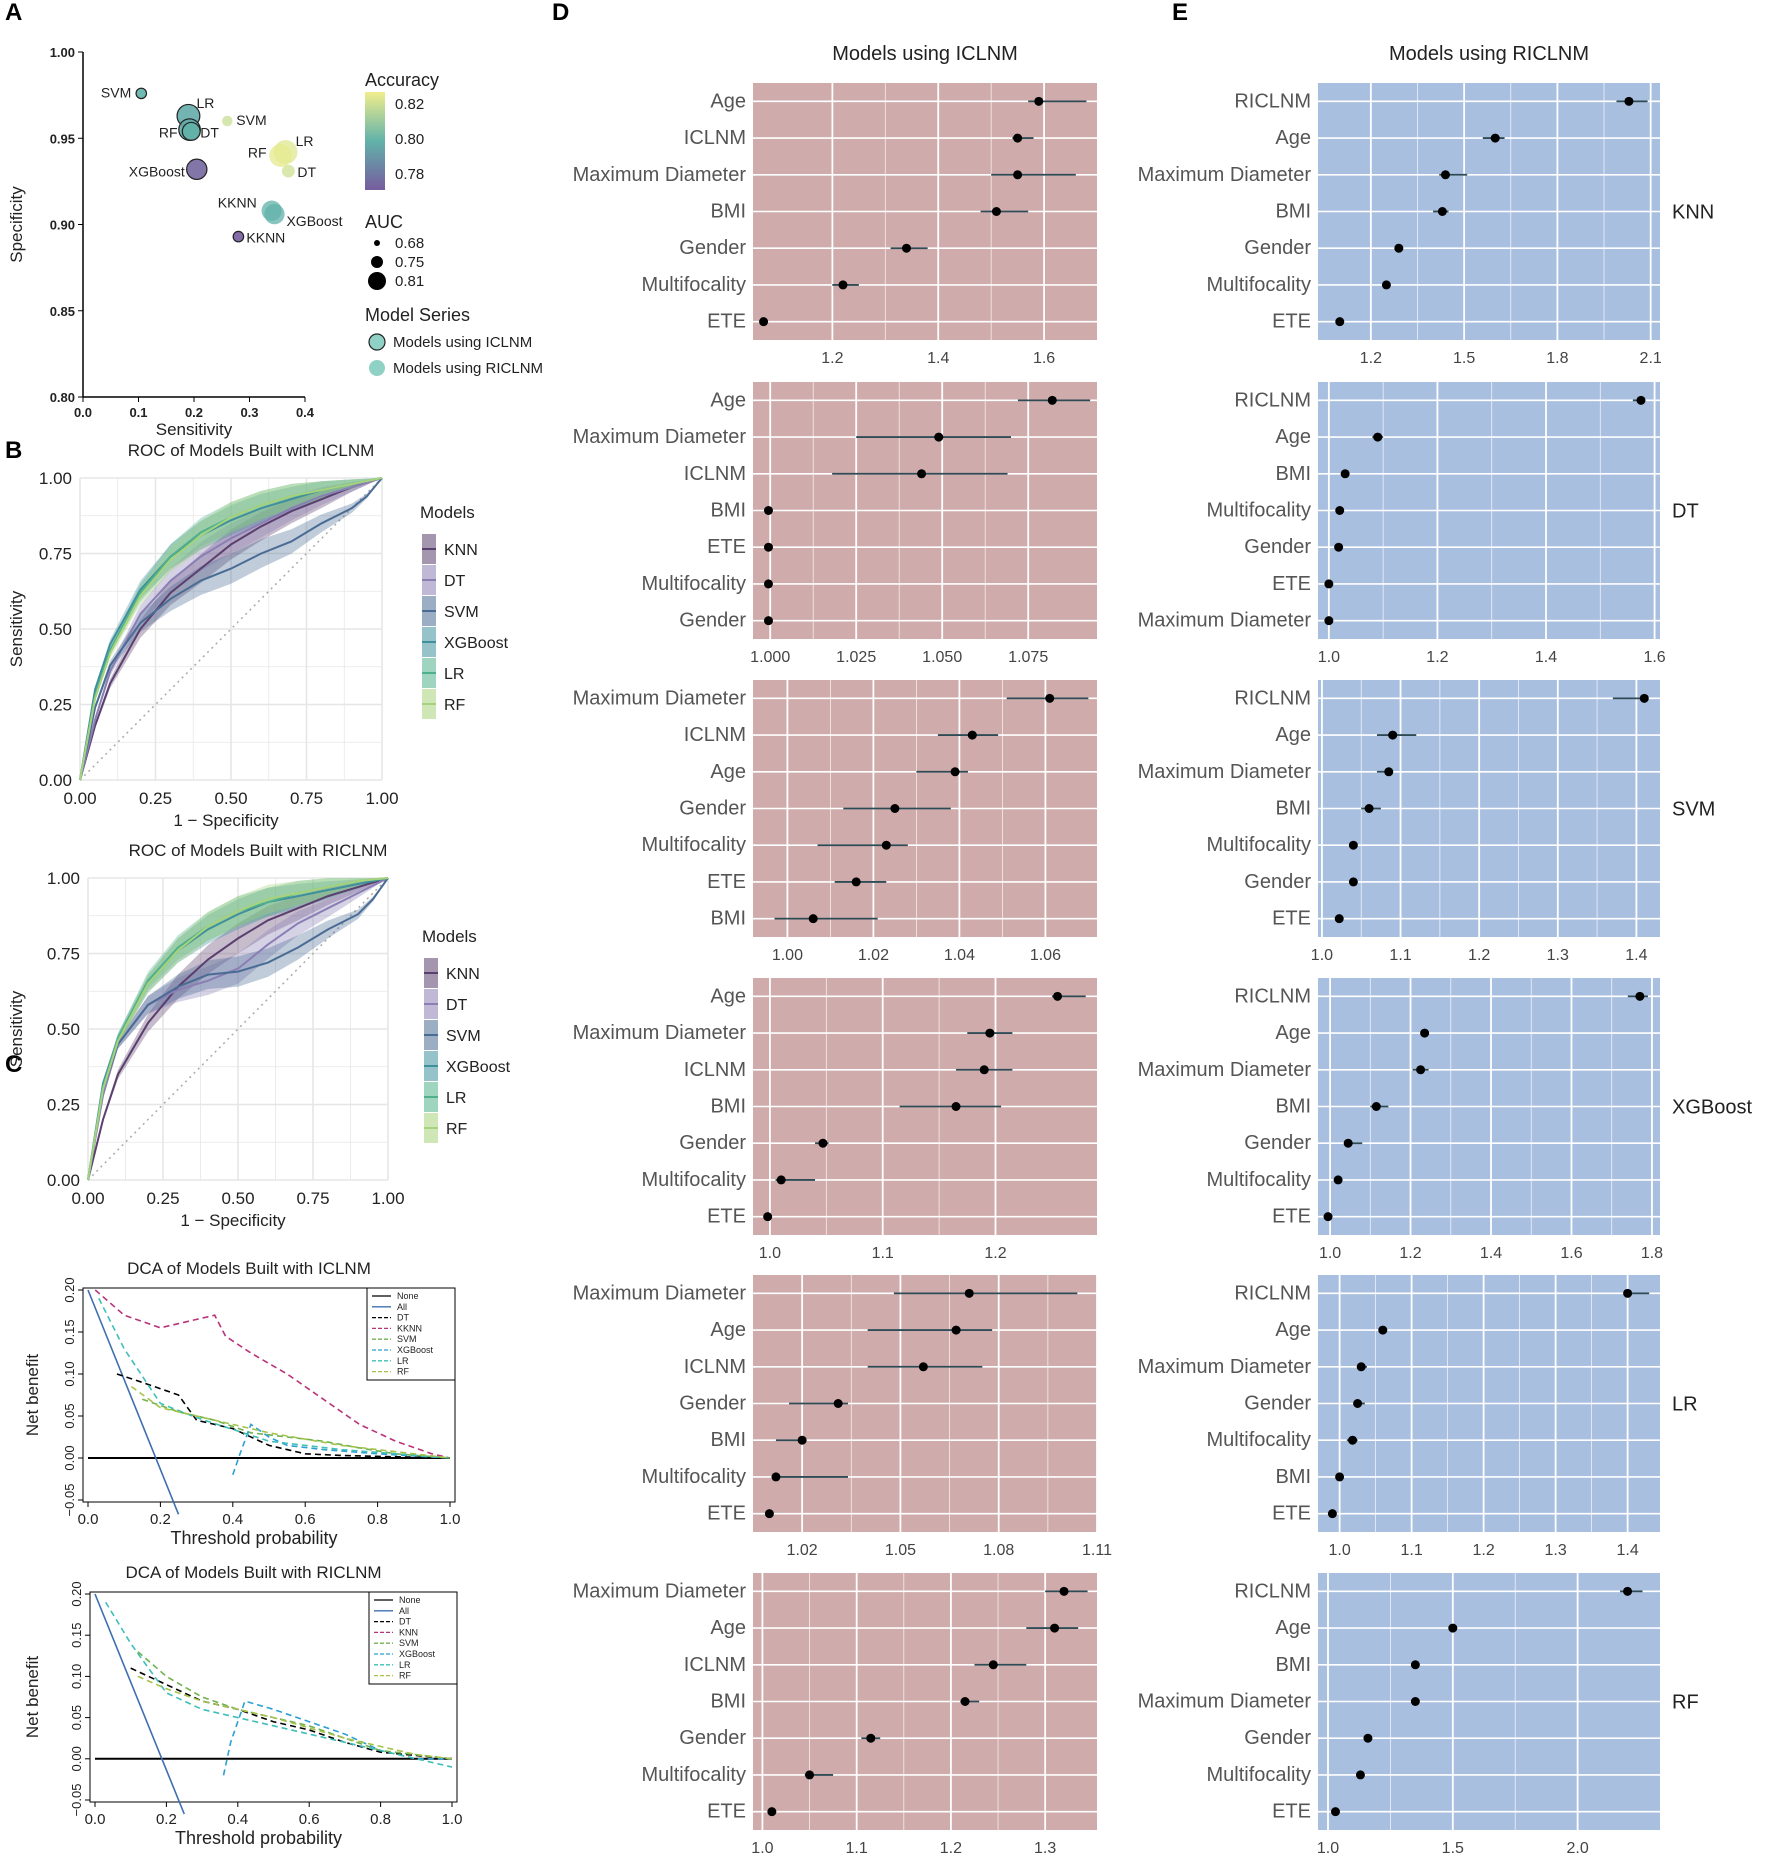 Image resolution: width=1772 pixels, height=1870 pixels. Describe the element at coordinates (1045, 955) in the screenshot. I see `x-tick-label: 1.06` at that location.